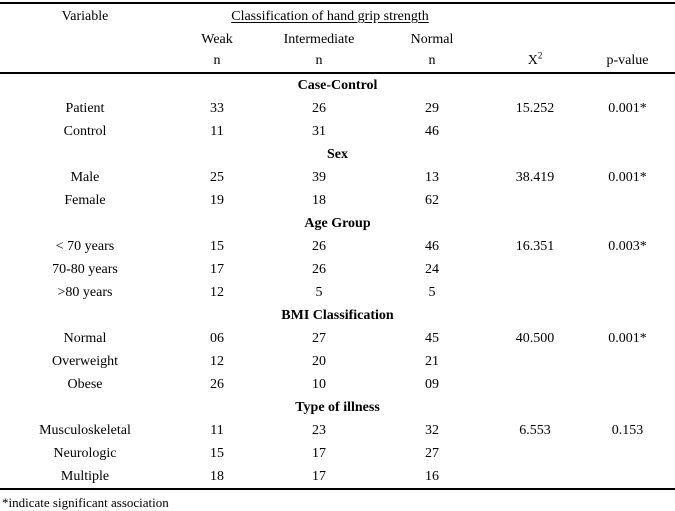 Image resolution: width=675 pixels, height=511 pixels. What do you see at coordinates (432, 338) in the screenshot?
I see `cell-normal: 45` at bounding box center [432, 338].